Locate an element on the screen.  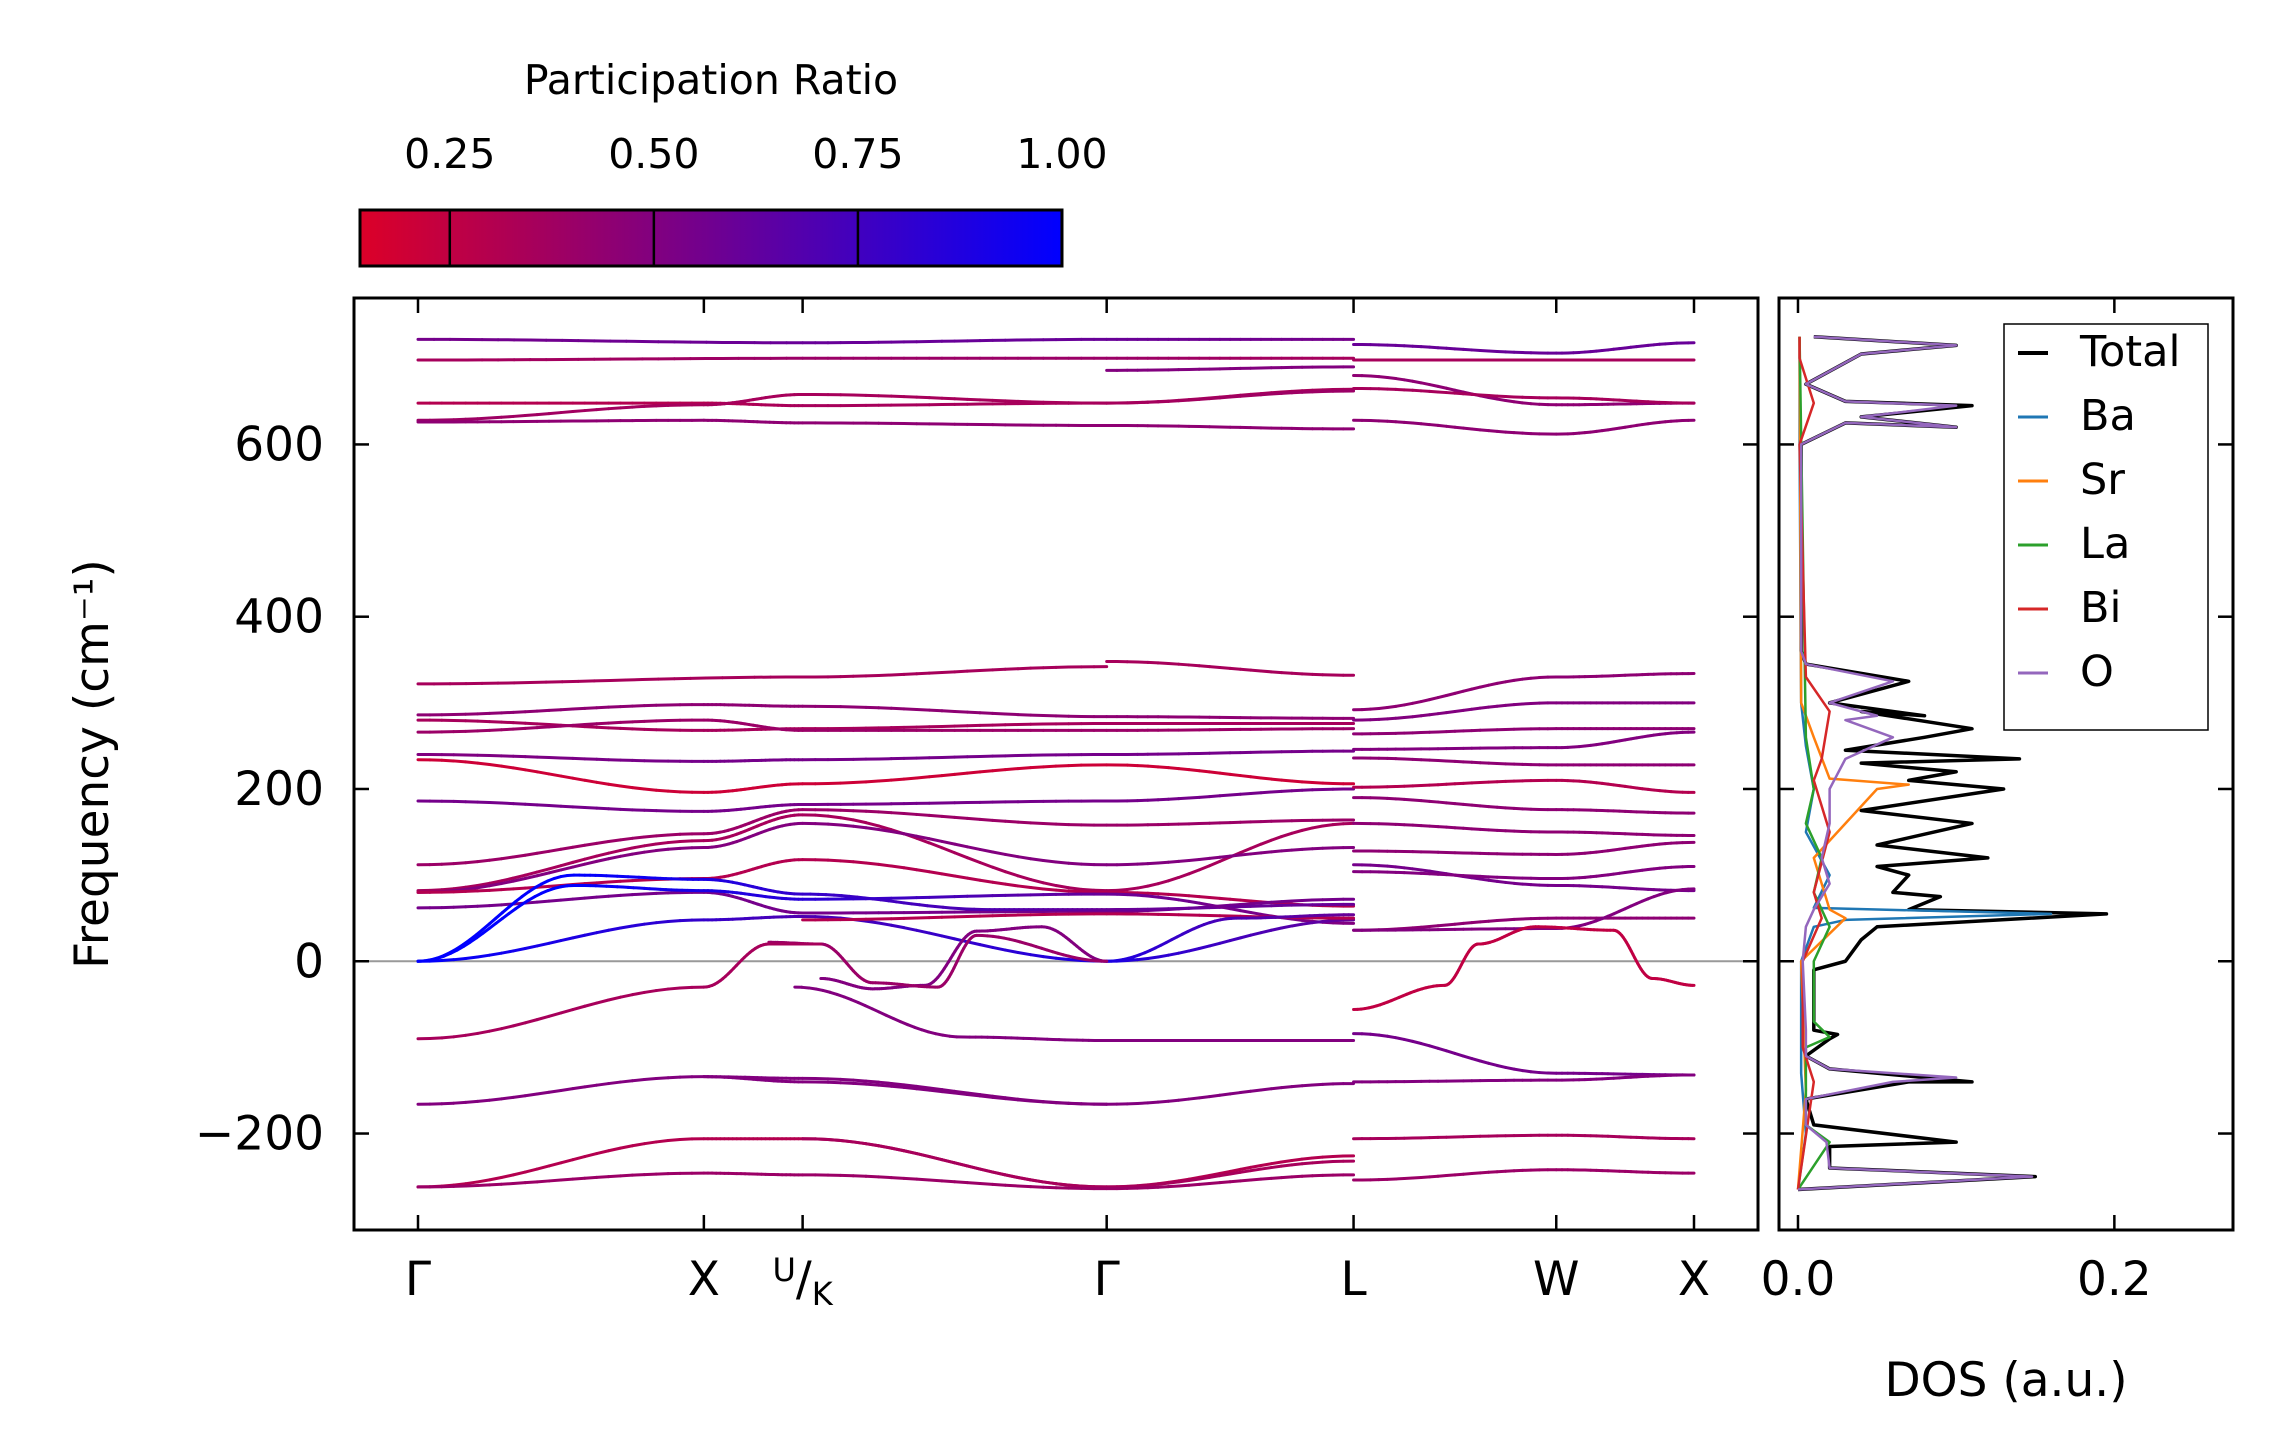
legend-label-o: O is located at coordinates (2097, 672).